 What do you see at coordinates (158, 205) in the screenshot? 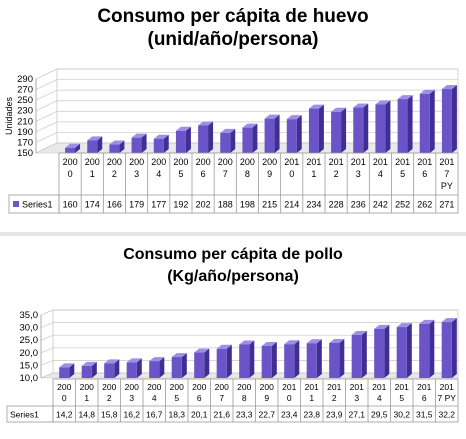
I see `data-label: 177` at bounding box center [158, 205].